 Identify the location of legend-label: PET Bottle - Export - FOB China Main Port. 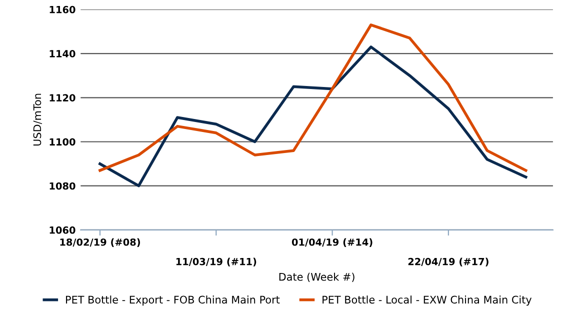
(173, 301).